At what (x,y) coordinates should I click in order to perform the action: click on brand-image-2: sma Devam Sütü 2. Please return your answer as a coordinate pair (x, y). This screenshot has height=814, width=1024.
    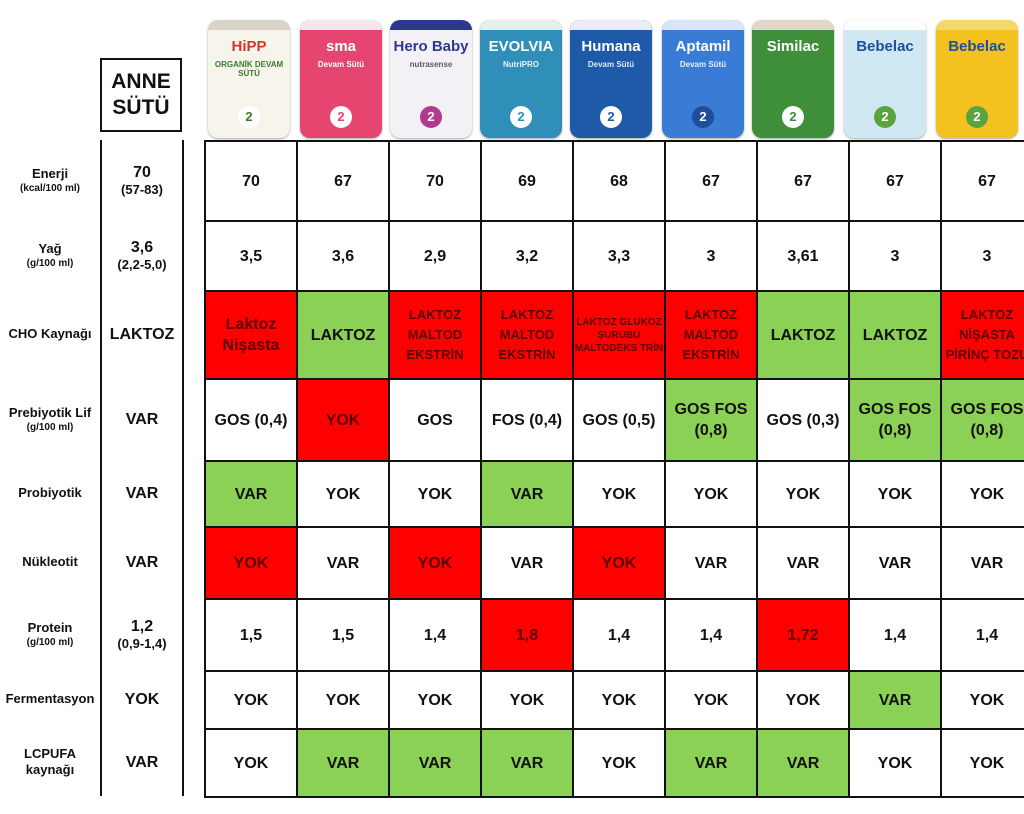
    Looking at the image, I should click on (341, 76).